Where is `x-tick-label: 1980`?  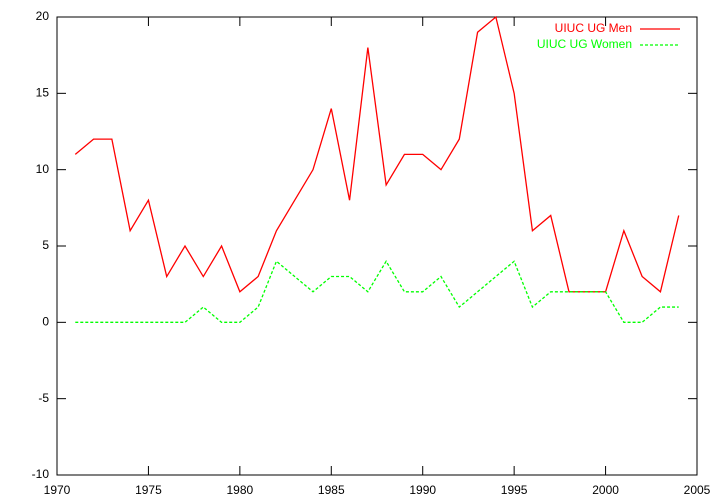 x-tick-label: 1980 is located at coordinates (240, 490).